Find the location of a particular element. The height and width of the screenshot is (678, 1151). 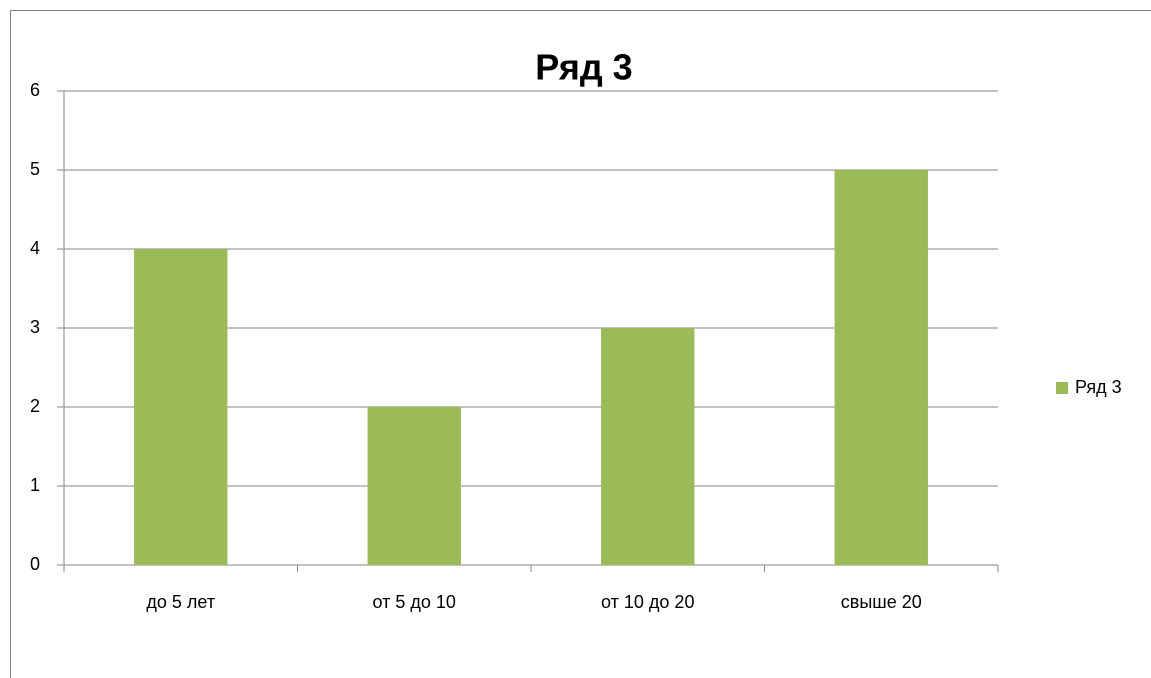

y-tick-label: 0 is located at coordinates (35, 564).